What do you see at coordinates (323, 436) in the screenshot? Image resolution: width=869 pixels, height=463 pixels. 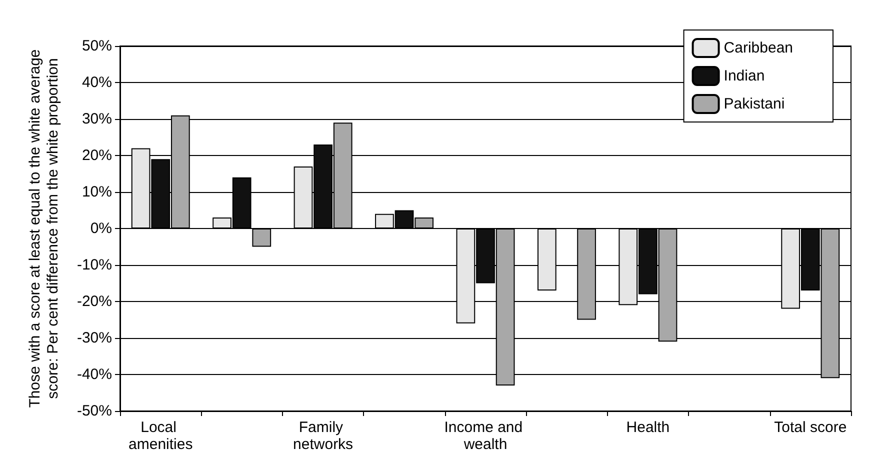 I see `x-tick-label: Family networks` at bounding box center [323, 436].